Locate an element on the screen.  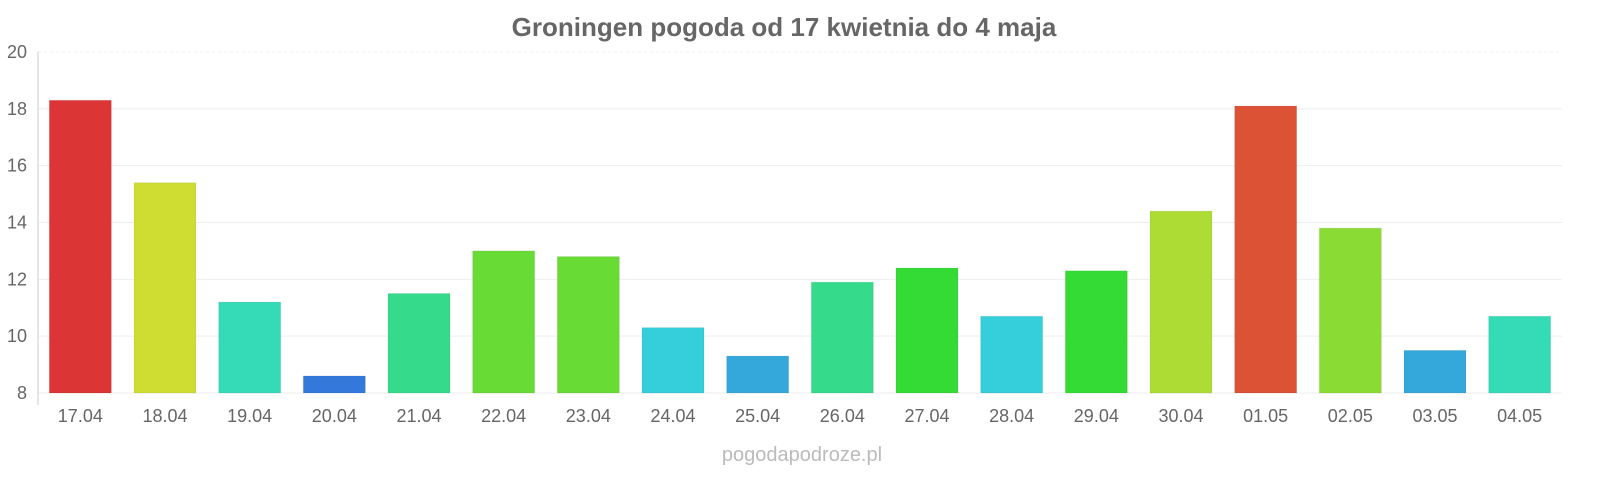
x-tick-label: 21.04 is located at coordinates (418, 416).